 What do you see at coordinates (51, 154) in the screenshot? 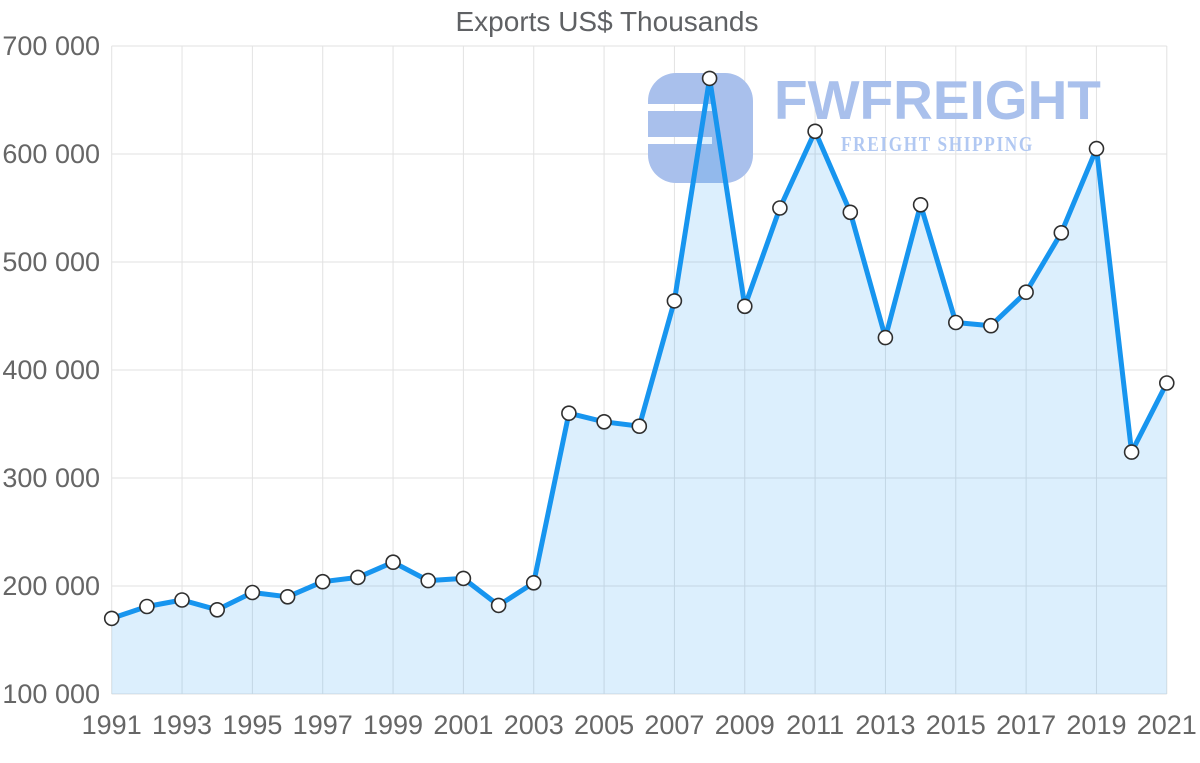
I see `y-tick-label: 600 000` at bounding box center [51, 154].